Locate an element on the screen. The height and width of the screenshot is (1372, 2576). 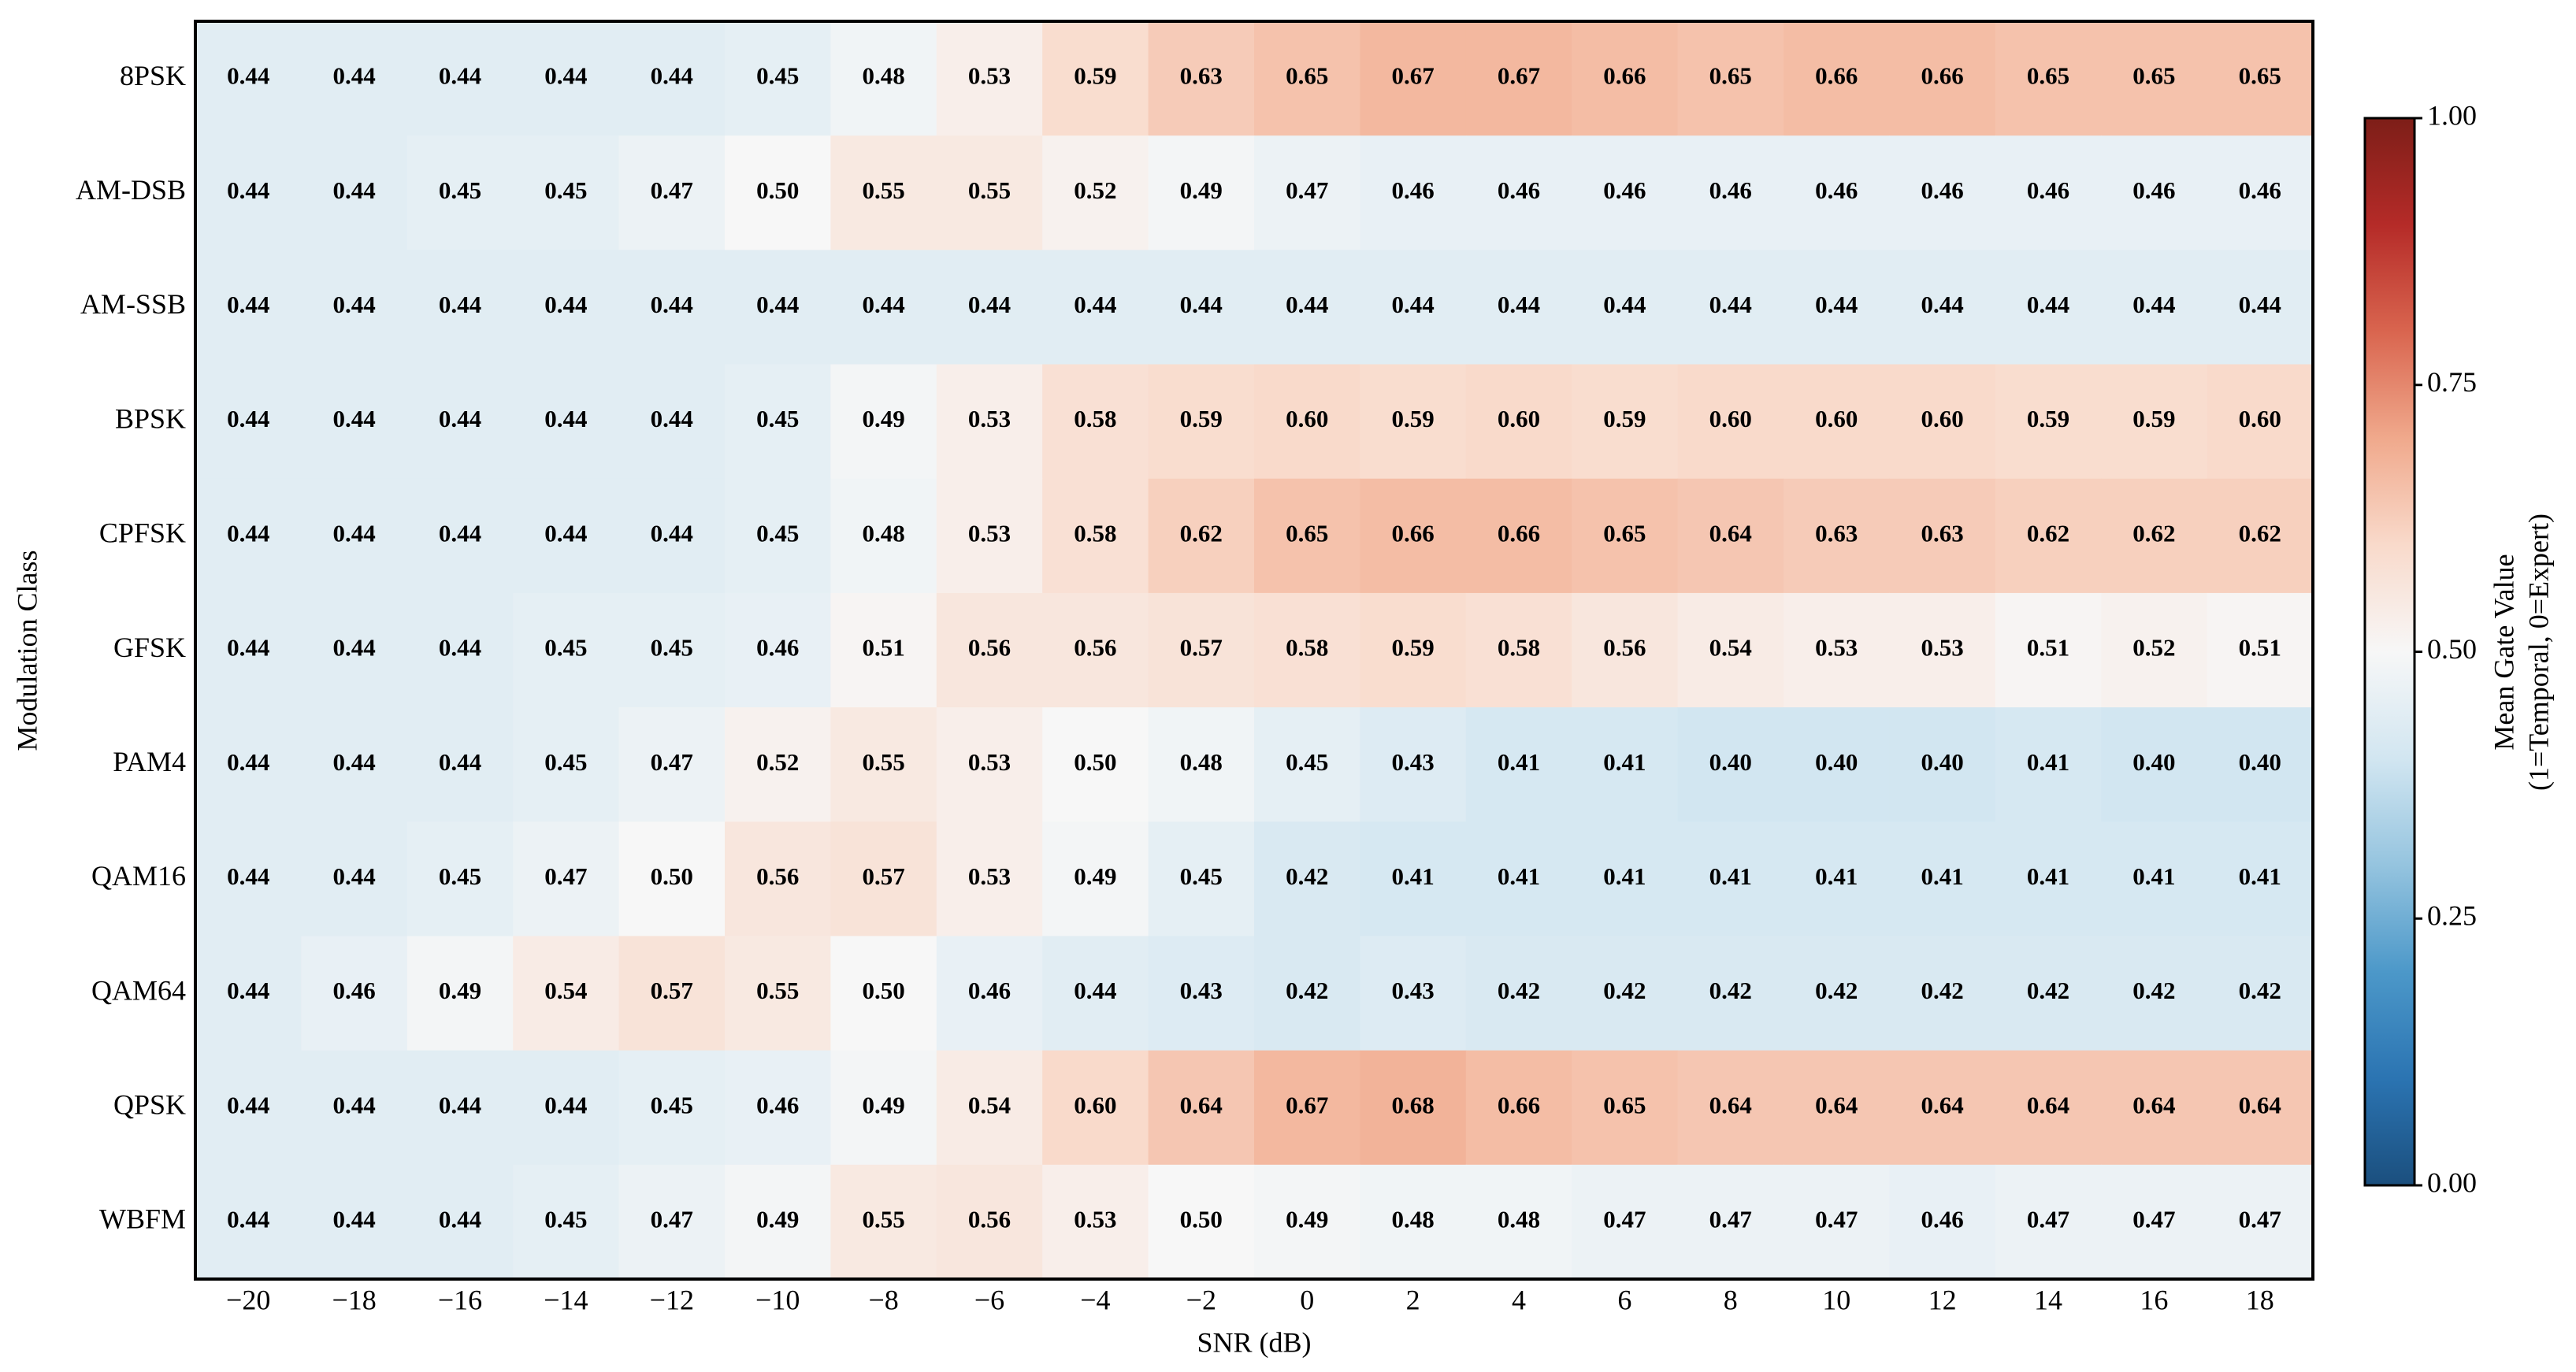
cell-label: 0.60 is located at coordinates (1730, 418).